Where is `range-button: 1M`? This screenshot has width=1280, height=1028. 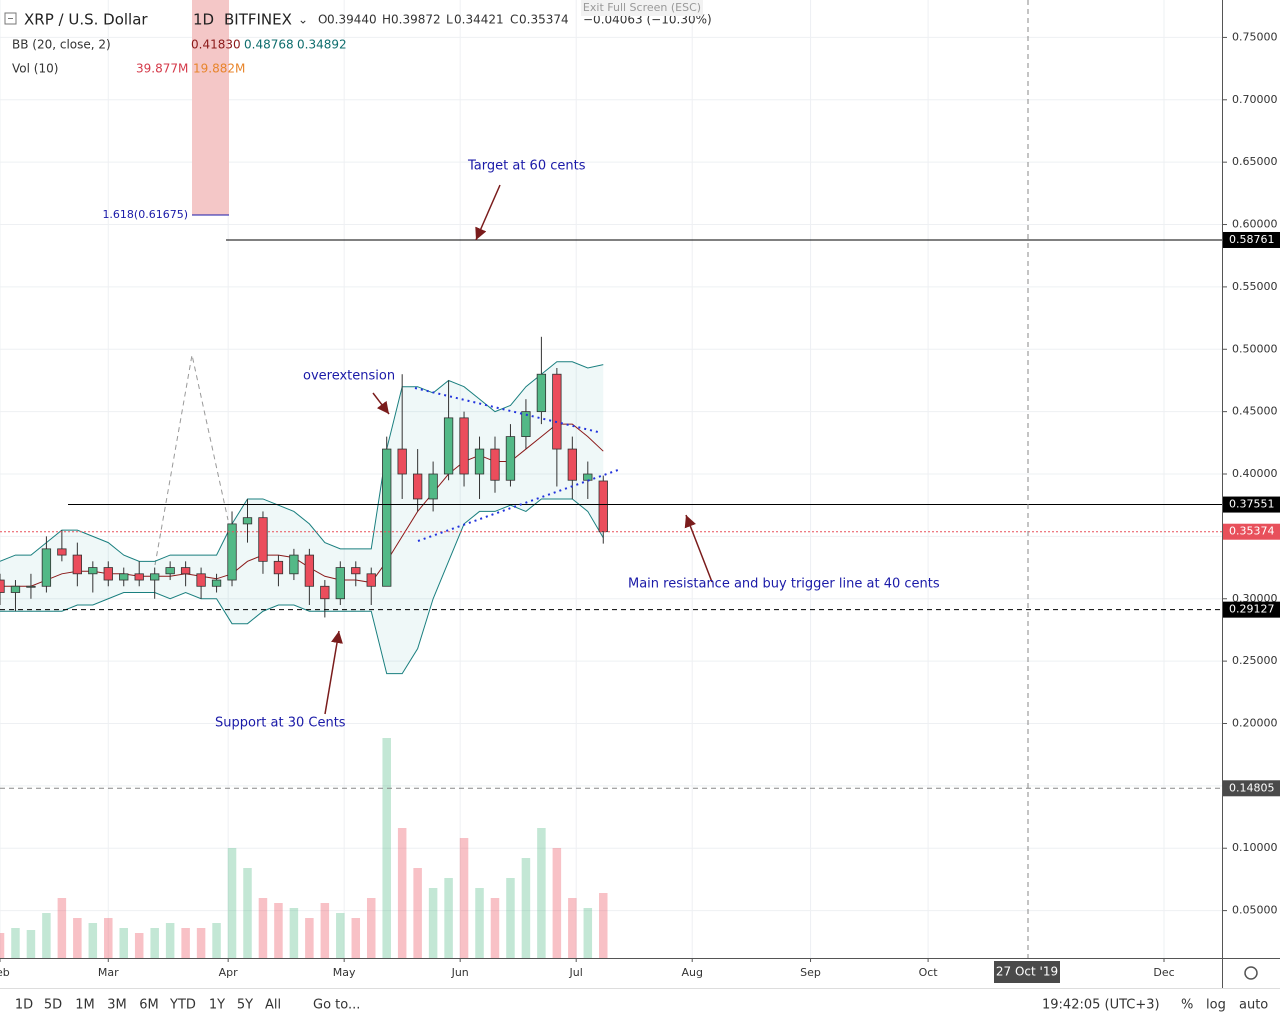 range-button: 1M is located at coordinates (85, 1005).